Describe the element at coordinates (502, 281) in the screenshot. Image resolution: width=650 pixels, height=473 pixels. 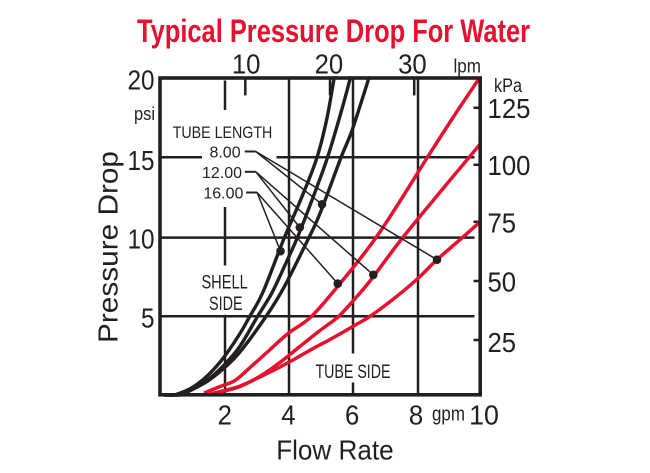
I see `svg-text: 50` at that location.